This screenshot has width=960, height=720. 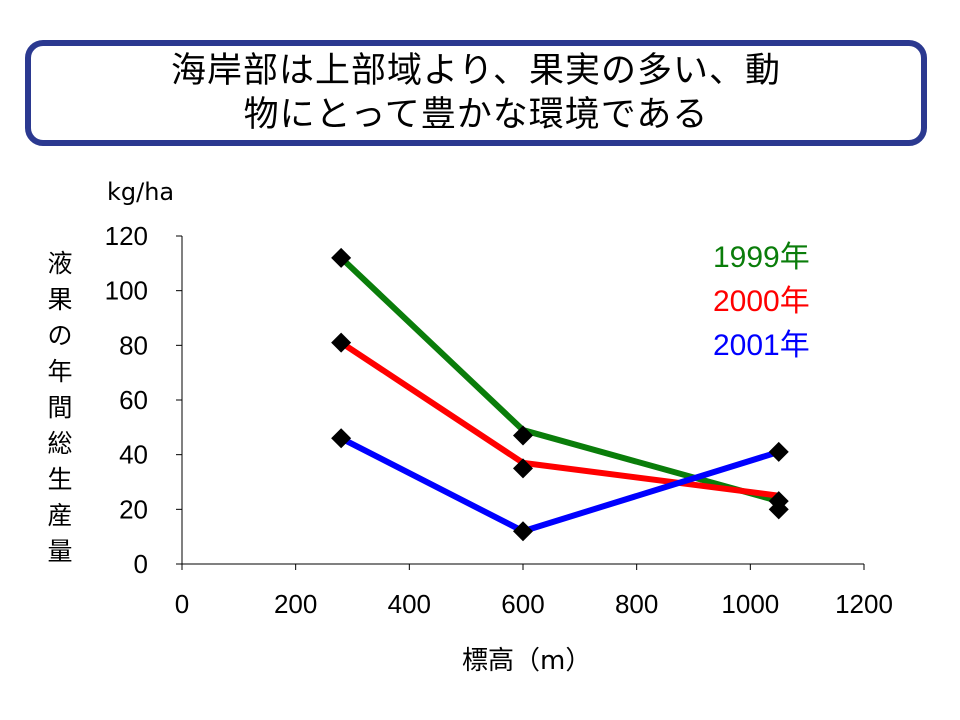 What do you see at coordinates (133, 455) in the screenshot?
I see `y-tick-label: 40` at bounding box center [133, 455].